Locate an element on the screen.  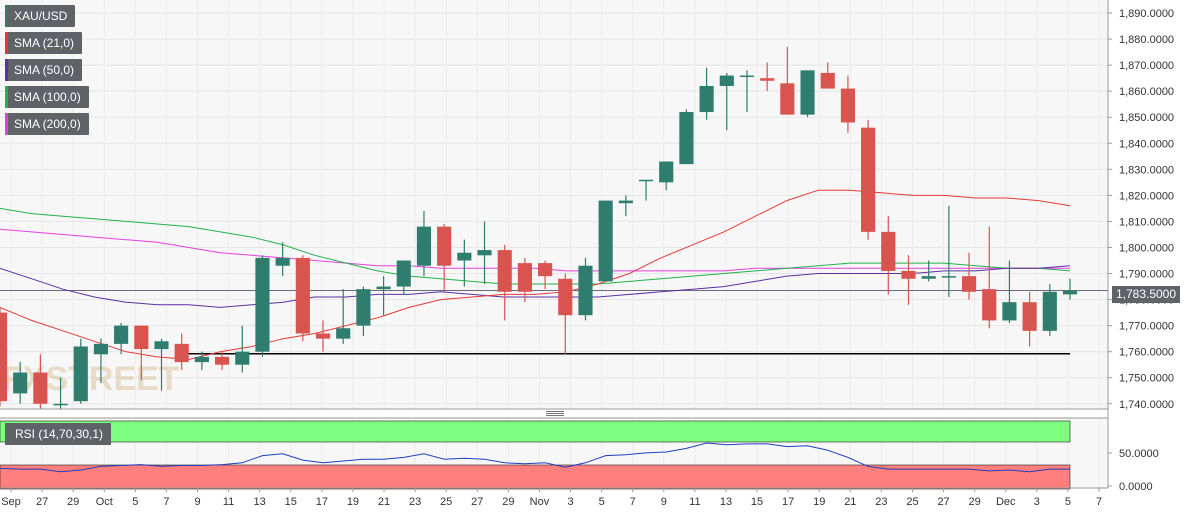
y-tick-label: 1,830.0000 is located at coordinates (1146, 170).